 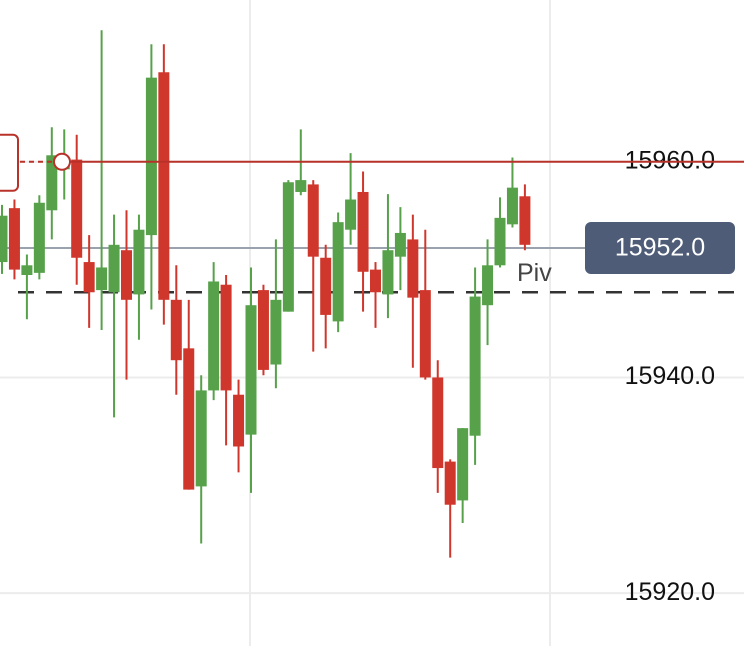 What do you see at coordinates (62, 161) in the screenshot?
I see `order-handle` at bounding box center [62, 161].